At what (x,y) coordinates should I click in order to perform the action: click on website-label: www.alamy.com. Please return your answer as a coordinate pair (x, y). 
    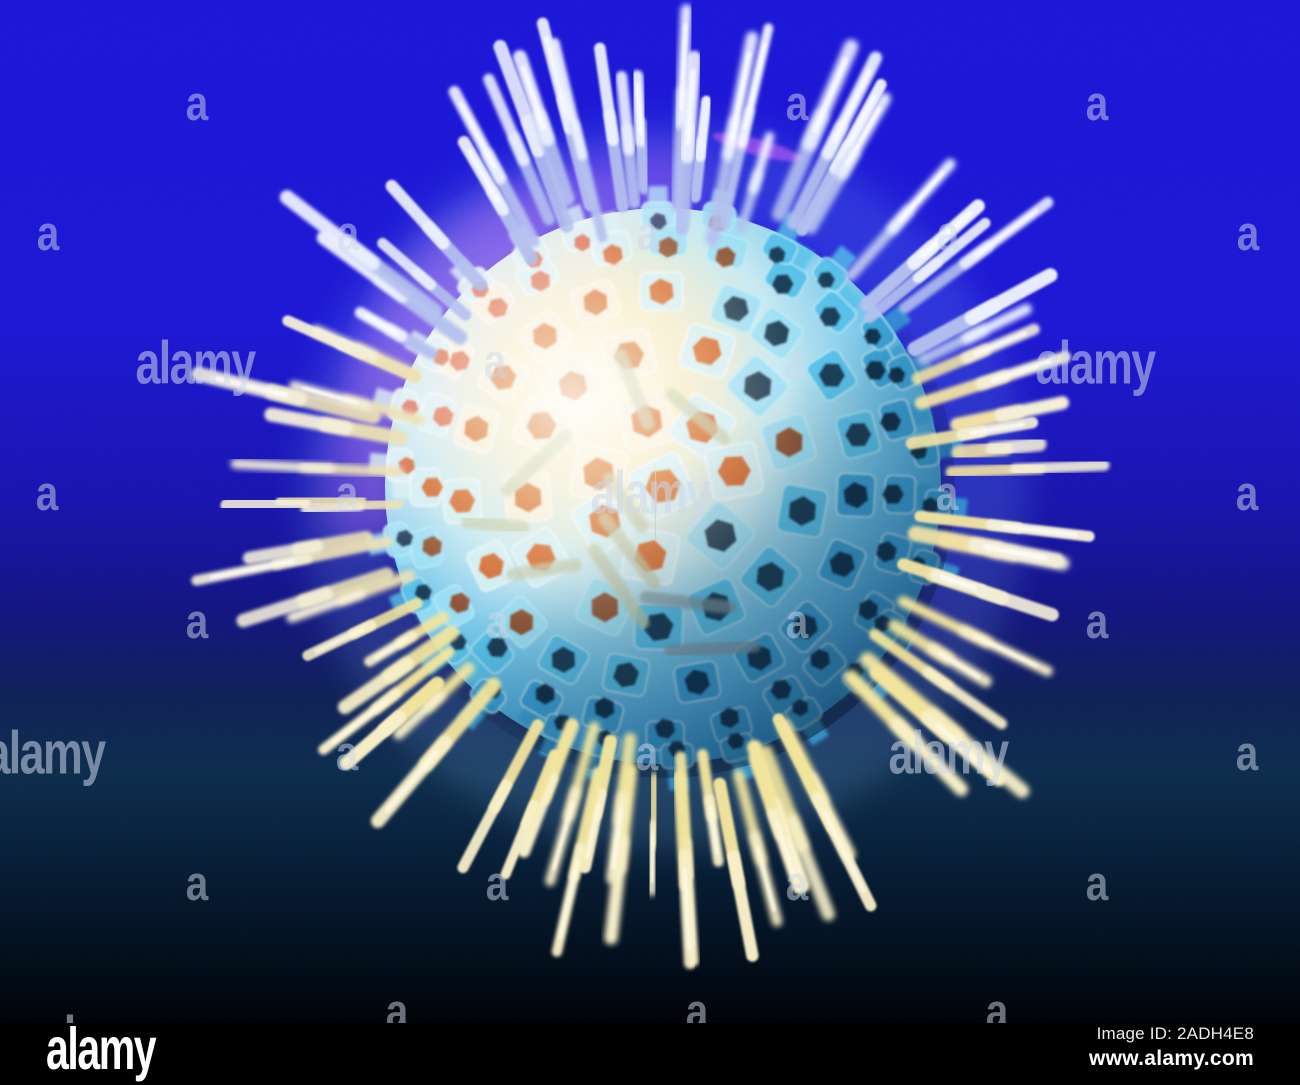
    Looking at the image, I should click on (1171, 1058).